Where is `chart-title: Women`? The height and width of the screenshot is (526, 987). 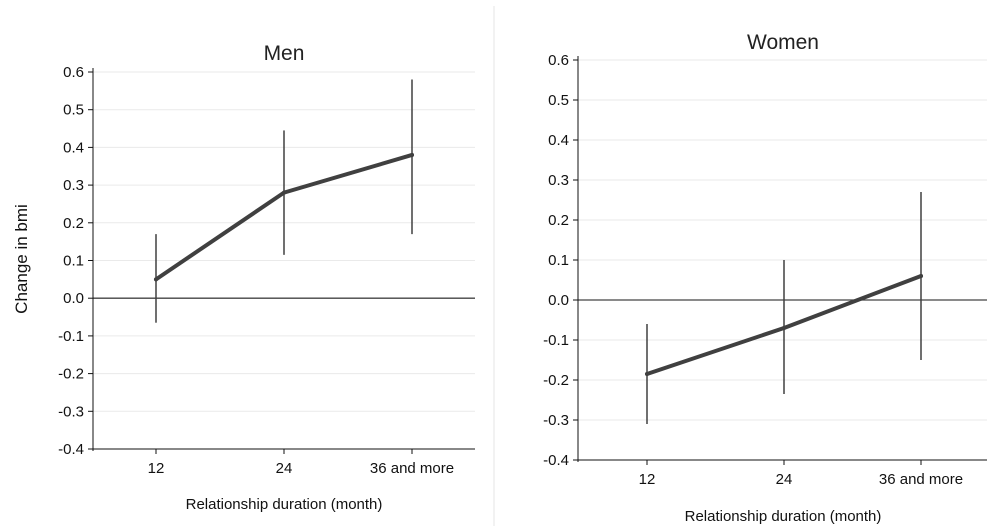 chart-title: Women is located at coordinates (783, 42).